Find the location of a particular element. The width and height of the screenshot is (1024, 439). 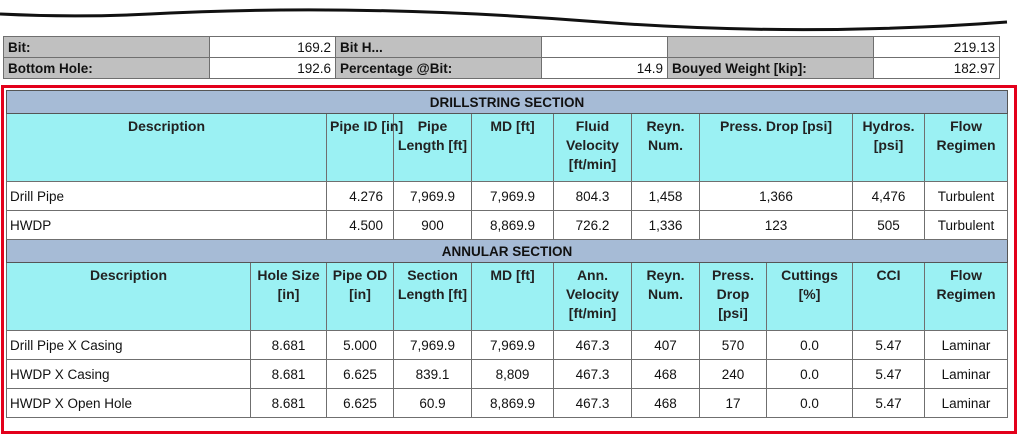

row-description: HWDP X Open Hole is located at coordinates (128, 403).